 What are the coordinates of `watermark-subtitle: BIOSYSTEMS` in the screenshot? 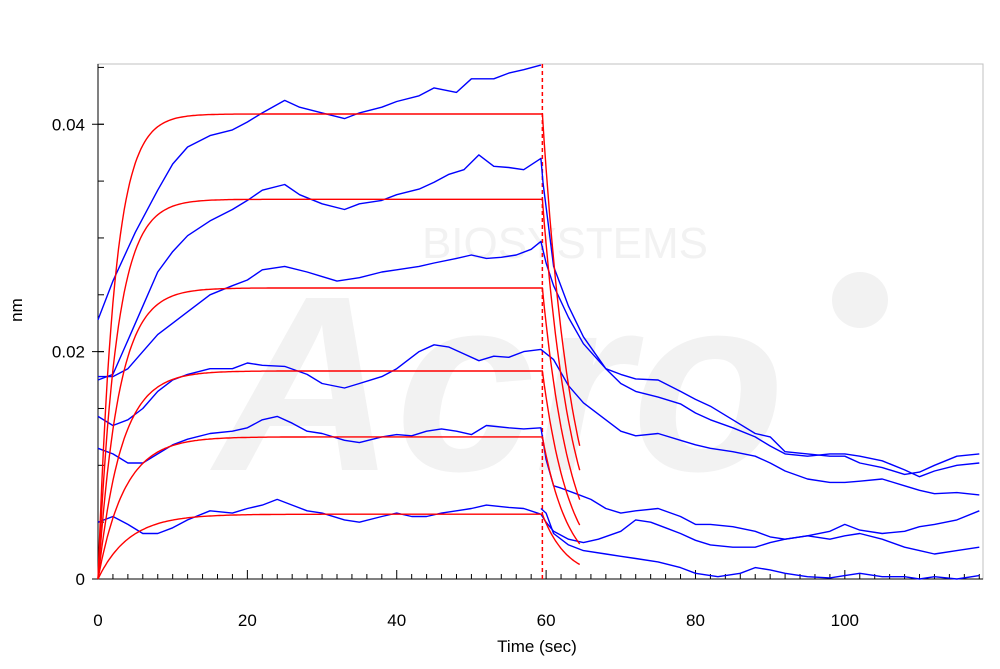 It's located at (565, 243).